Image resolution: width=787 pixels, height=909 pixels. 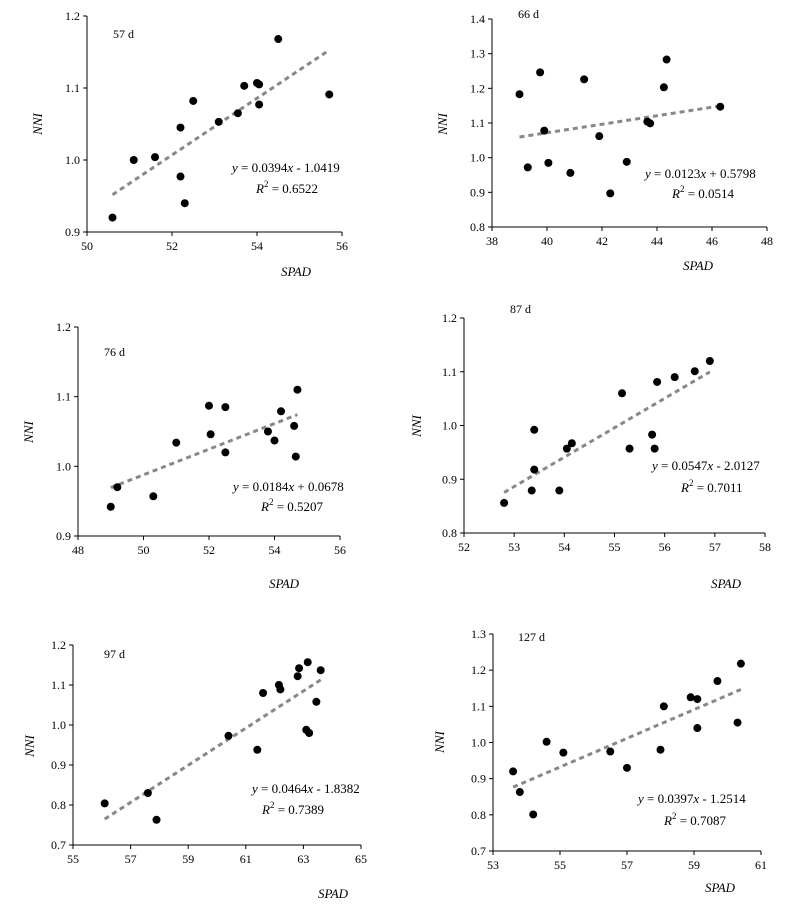 What do you see at coordinates (712, 241) in the screenshot?
I see `x-tick-label: 46` at bounding box center [712, 241].